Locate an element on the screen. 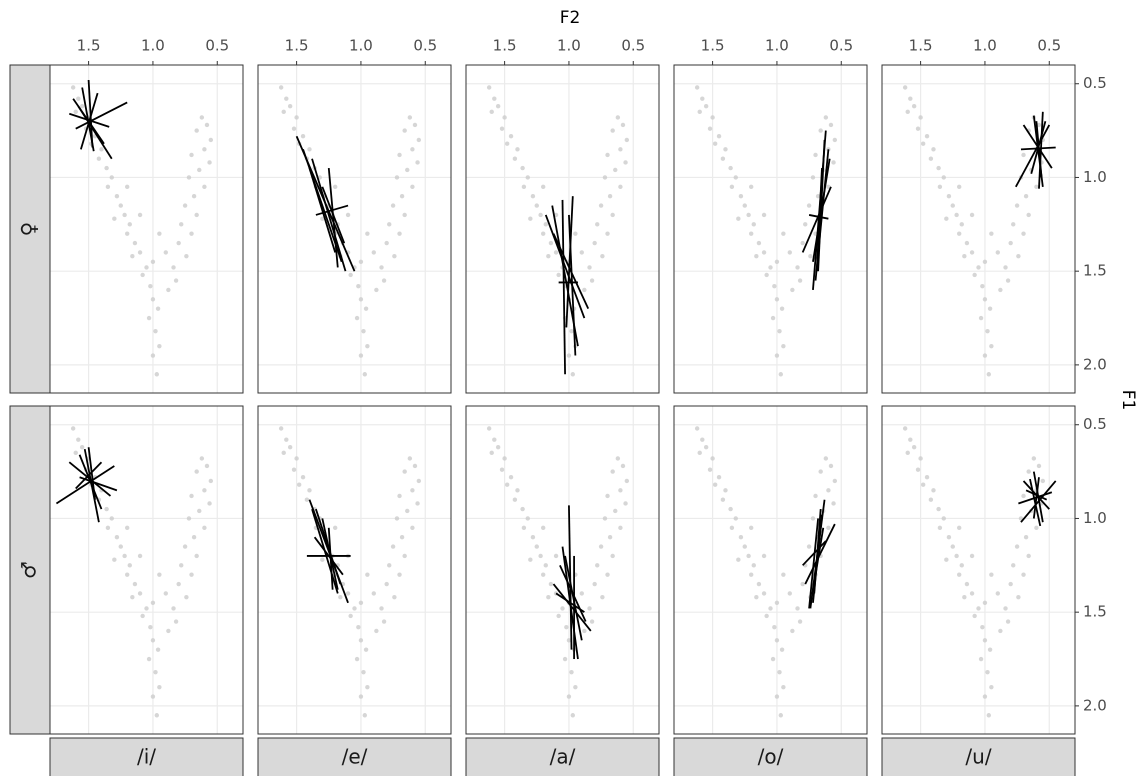 Image resolution: width=1144 pixels, height=776 pixels. panel-border is located at coordinates (146, 229).